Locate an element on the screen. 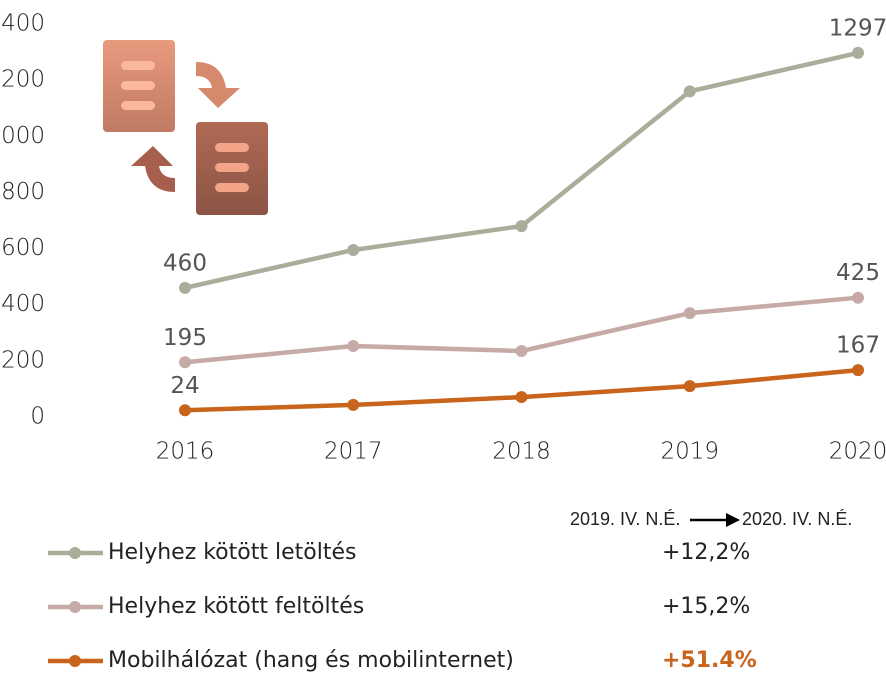 This screenshot has width=886, height=674. data-label: 24 is located at coordinates (184, 386).